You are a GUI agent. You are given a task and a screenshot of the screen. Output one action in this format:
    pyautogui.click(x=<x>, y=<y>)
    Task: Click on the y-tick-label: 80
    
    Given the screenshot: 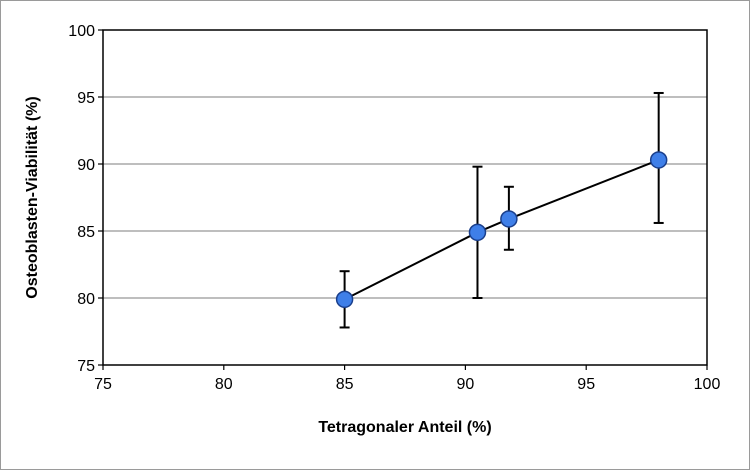 What is the action you would take?
    pyautogui.click(x=86, y=299)
    